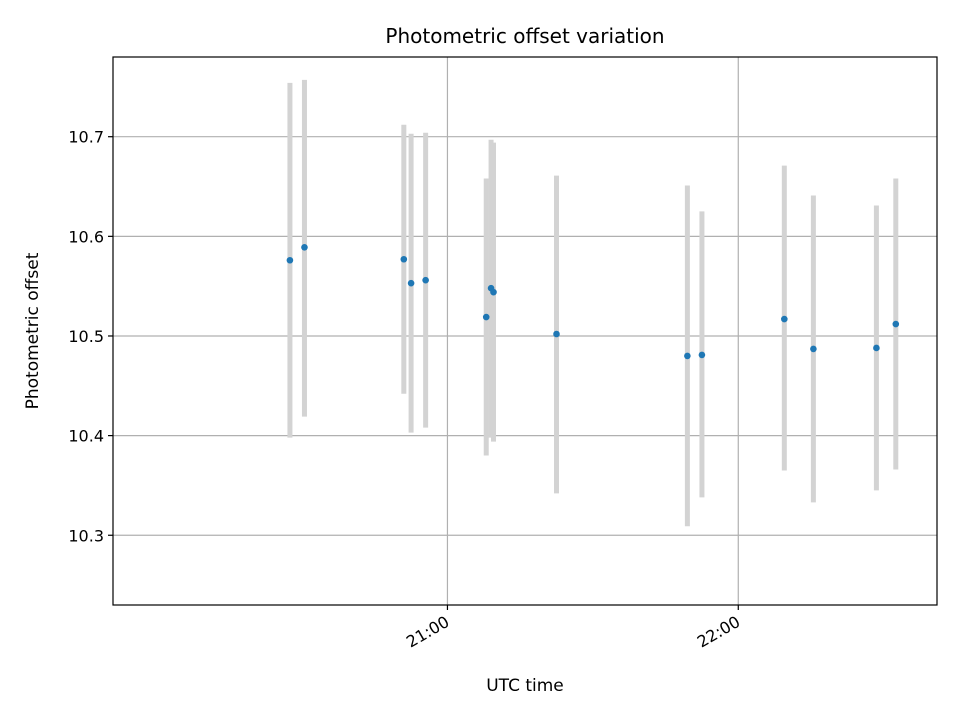  Describe the element at coordinates (718, 632) in the screenshot. I see `x-tick-label: 22:00` at that location.